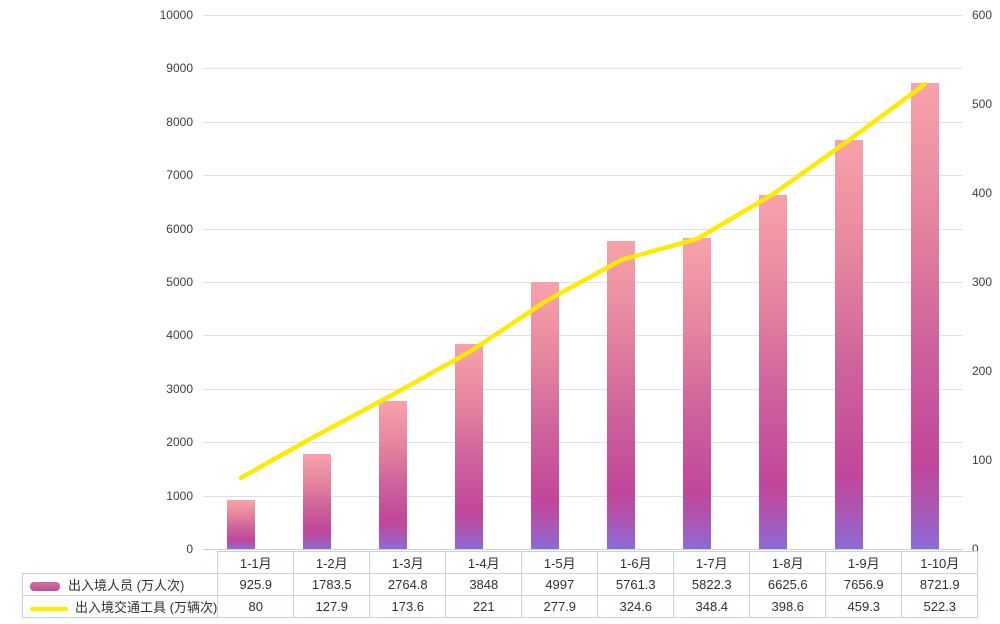 The width and height of the screenshot is (1000, 624). Describe the element at coordinates (982, 460) in the screenshot. I see `right-axis-tick-label: 100` at that location.